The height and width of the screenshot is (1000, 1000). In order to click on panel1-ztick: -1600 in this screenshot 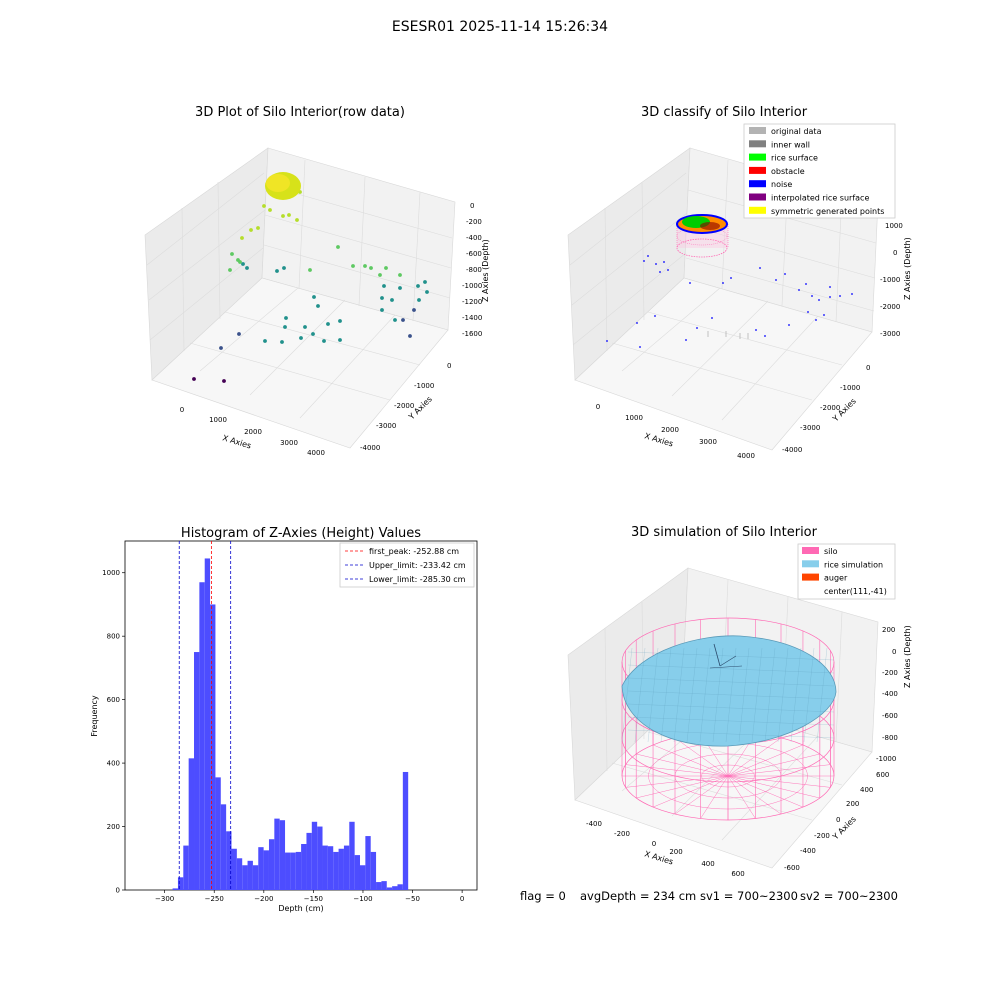, I will do `click(472, 334)`.